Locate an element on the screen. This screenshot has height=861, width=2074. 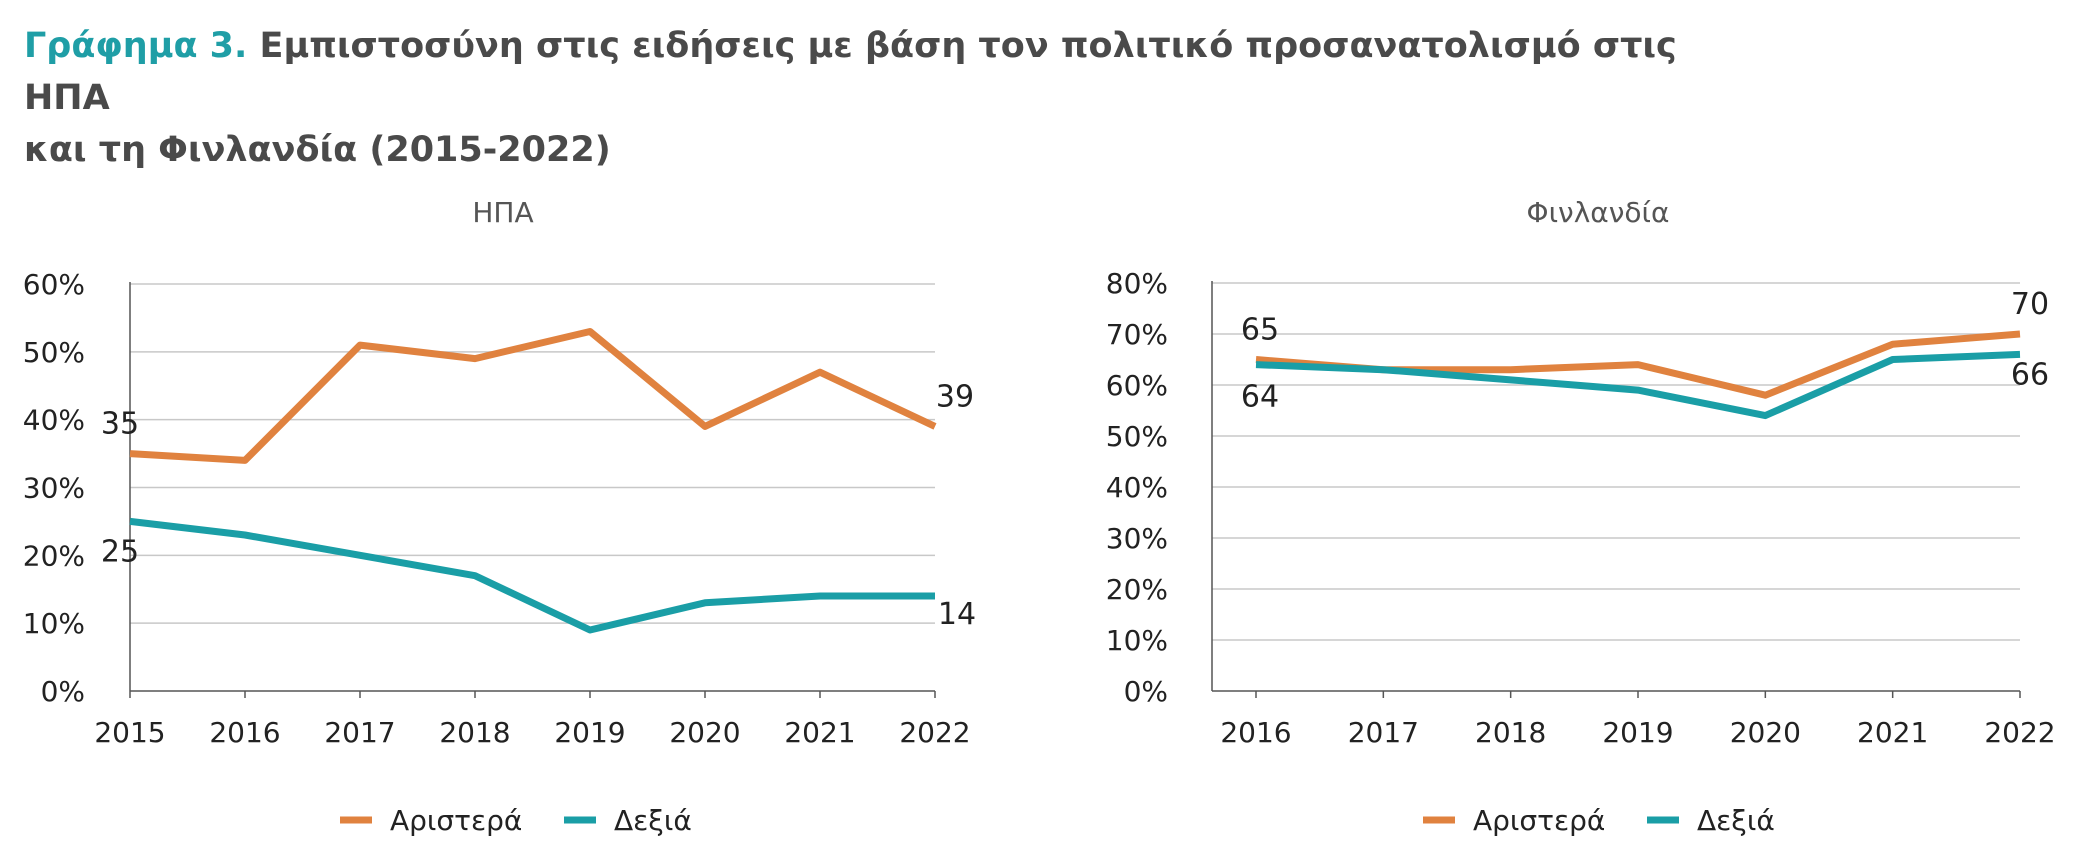
finland-y-tick-label: 10% is located at coordinates (1137, 640).